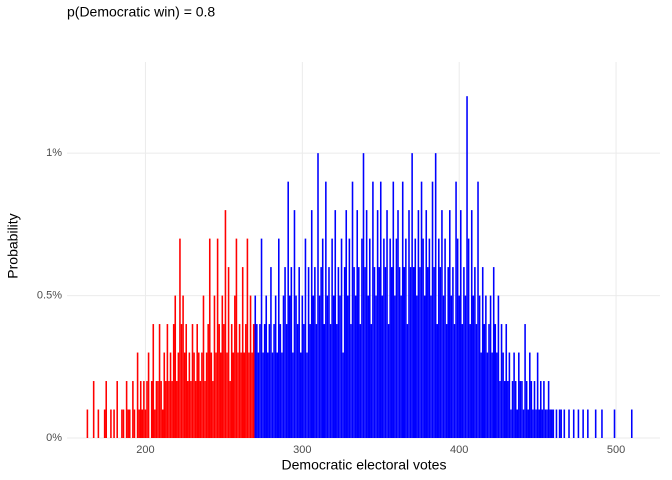 This screenshot has height=480, width=672. Describe the element at coordinates (54, 153) in the screenshot. I see `y-tick-label: 1%` at that location.